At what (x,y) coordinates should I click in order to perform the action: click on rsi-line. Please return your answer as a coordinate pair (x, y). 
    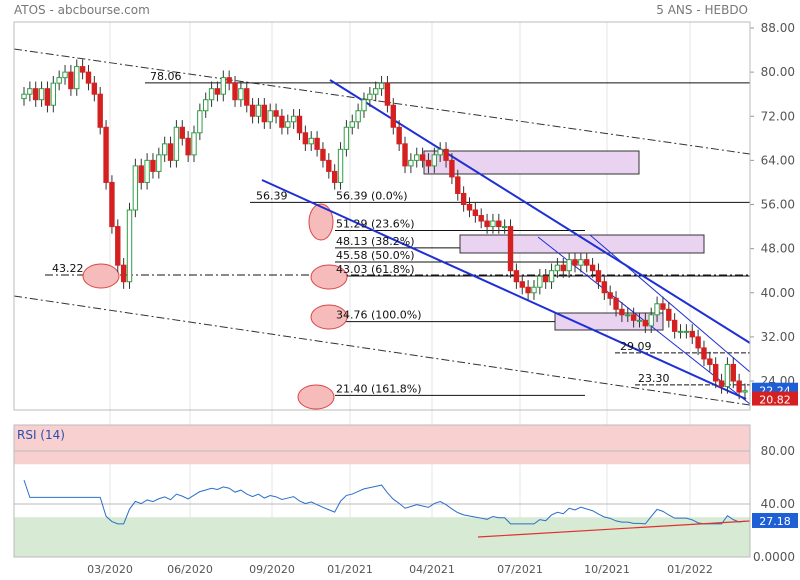
    Looking at the image, I should click on (384, 502).